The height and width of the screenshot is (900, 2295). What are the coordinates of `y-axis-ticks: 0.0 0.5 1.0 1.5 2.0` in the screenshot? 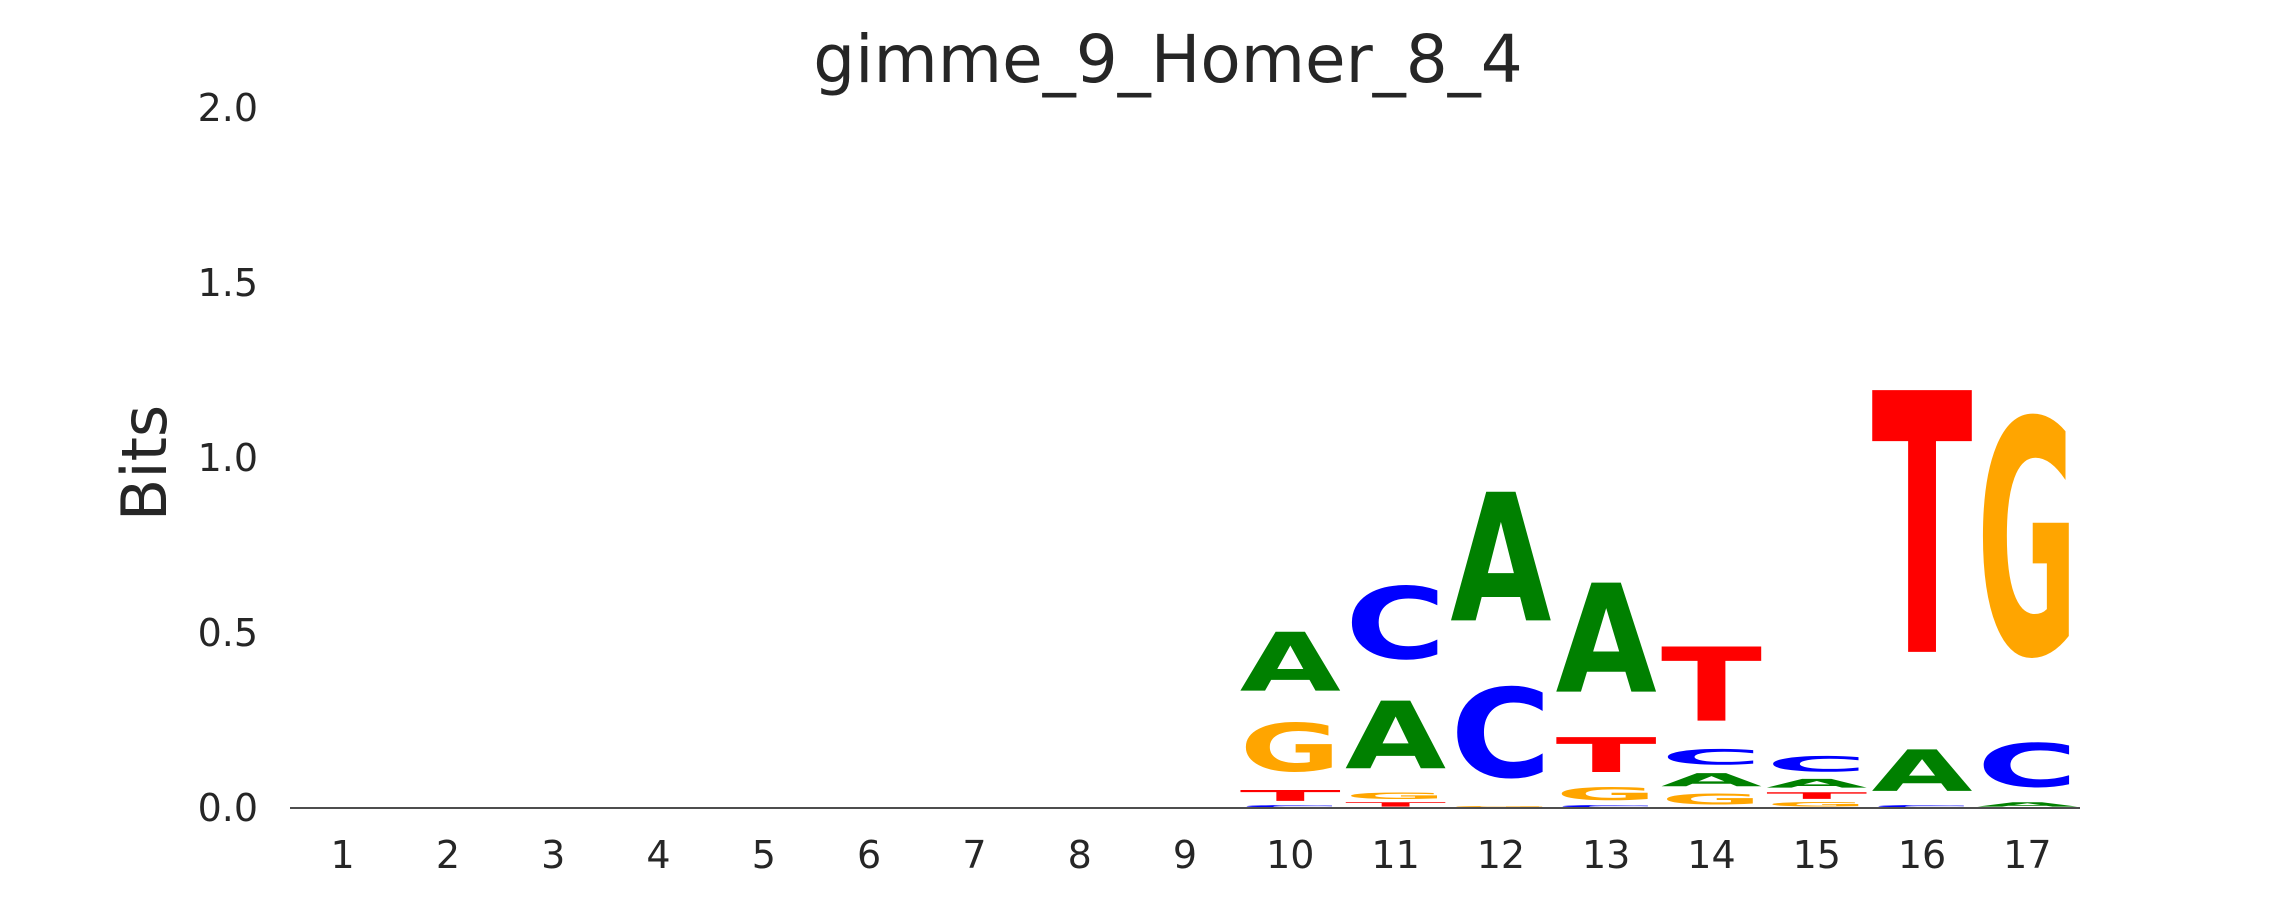 It's located at (228, 458).